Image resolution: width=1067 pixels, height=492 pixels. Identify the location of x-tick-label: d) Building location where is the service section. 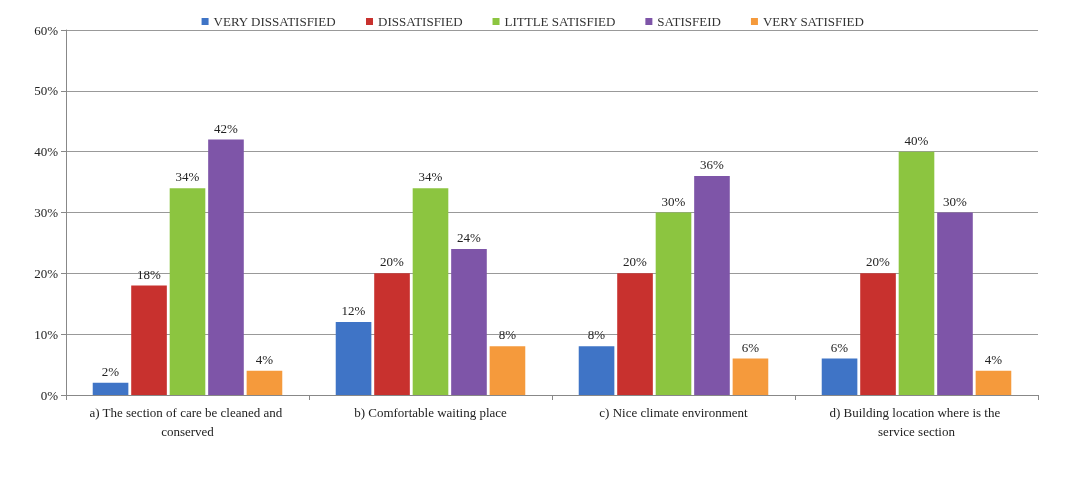
(916, 422).